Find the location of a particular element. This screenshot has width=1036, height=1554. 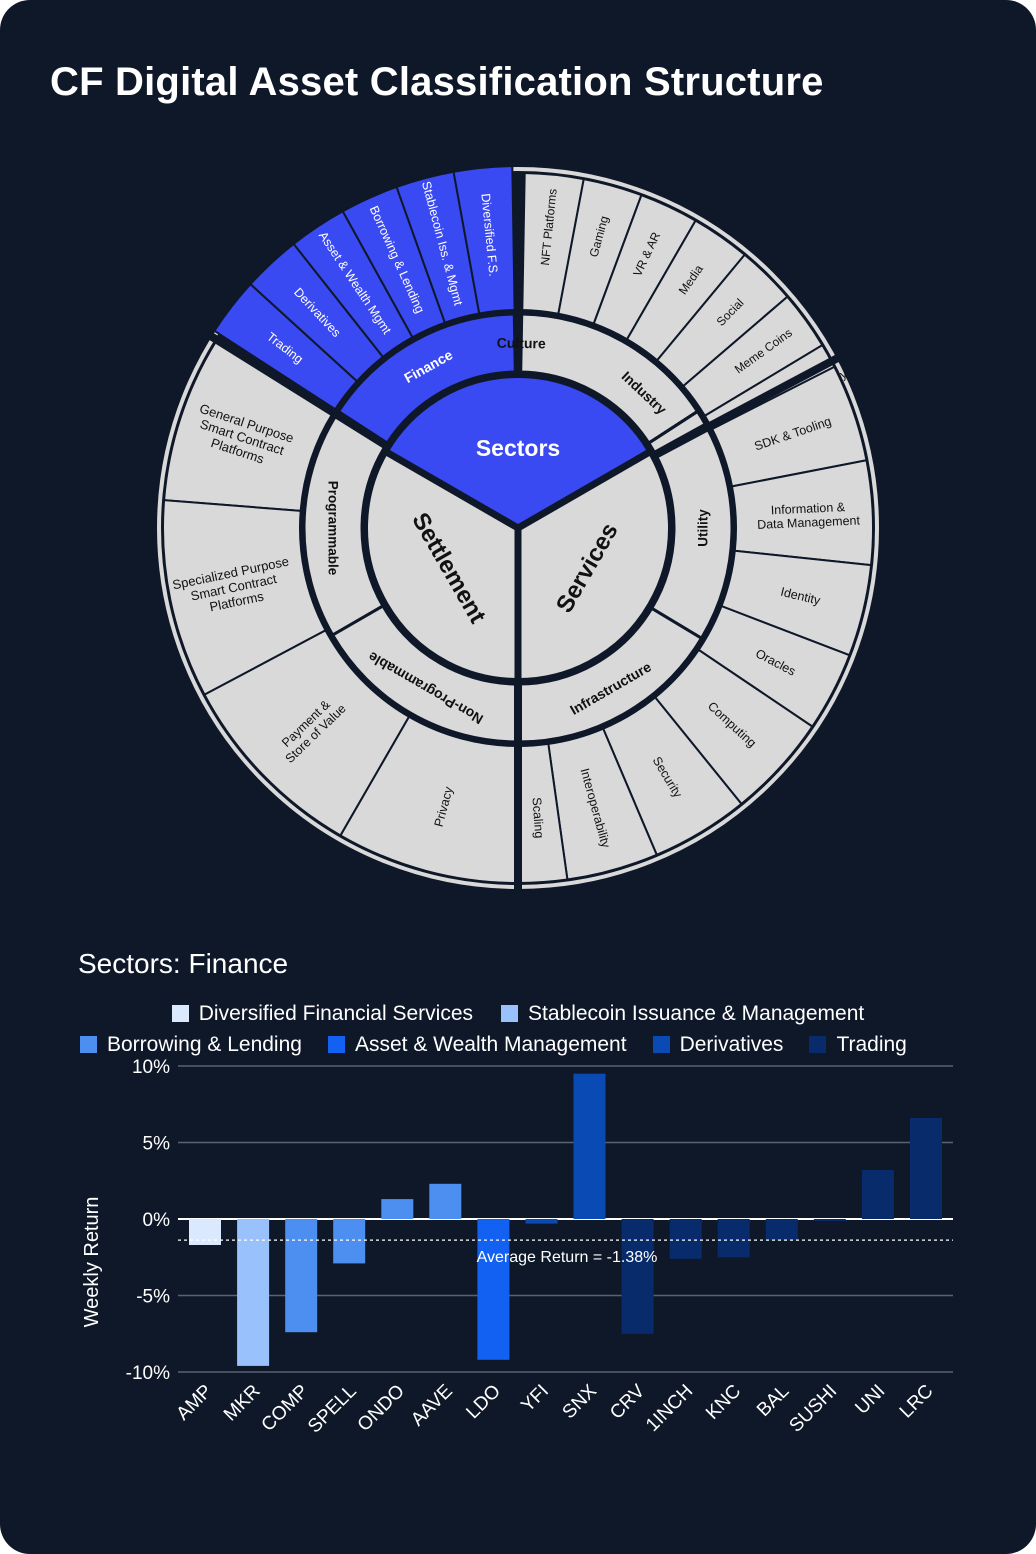

x-tick-label: CRV is located at coordinates (627, 1401).